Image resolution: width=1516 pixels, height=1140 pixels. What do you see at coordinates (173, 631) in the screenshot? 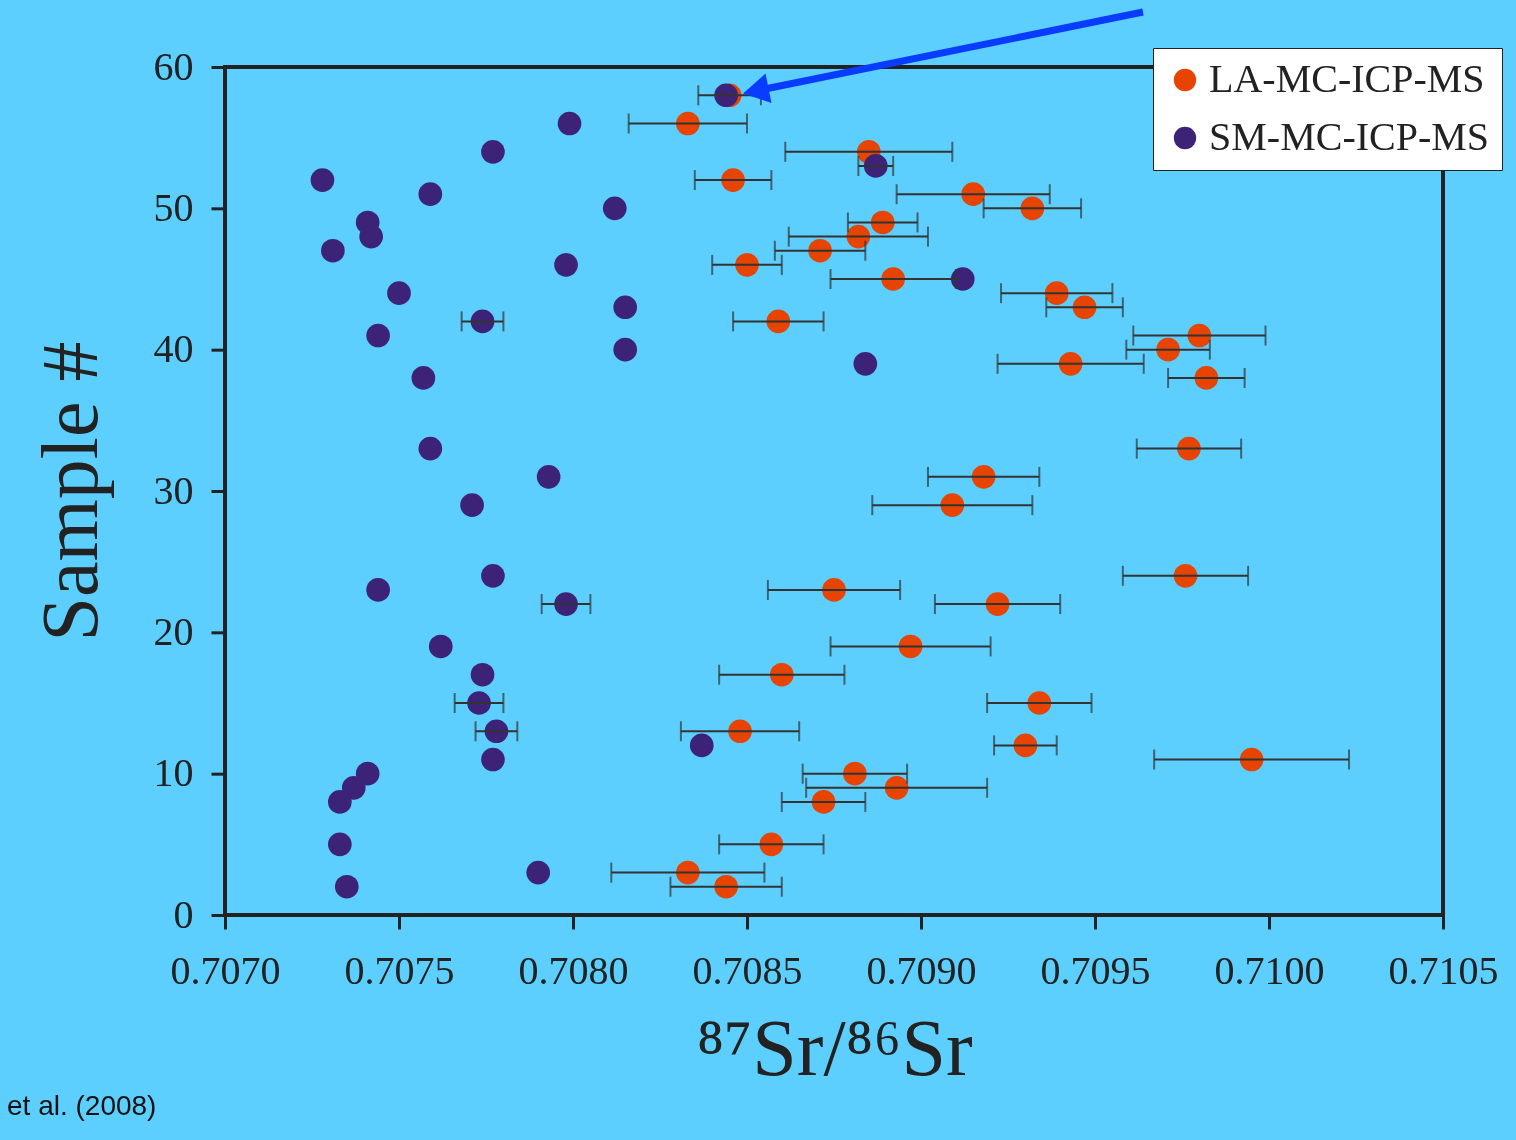
I see `y-tick-label: 20` at bounding box center [173, 631].